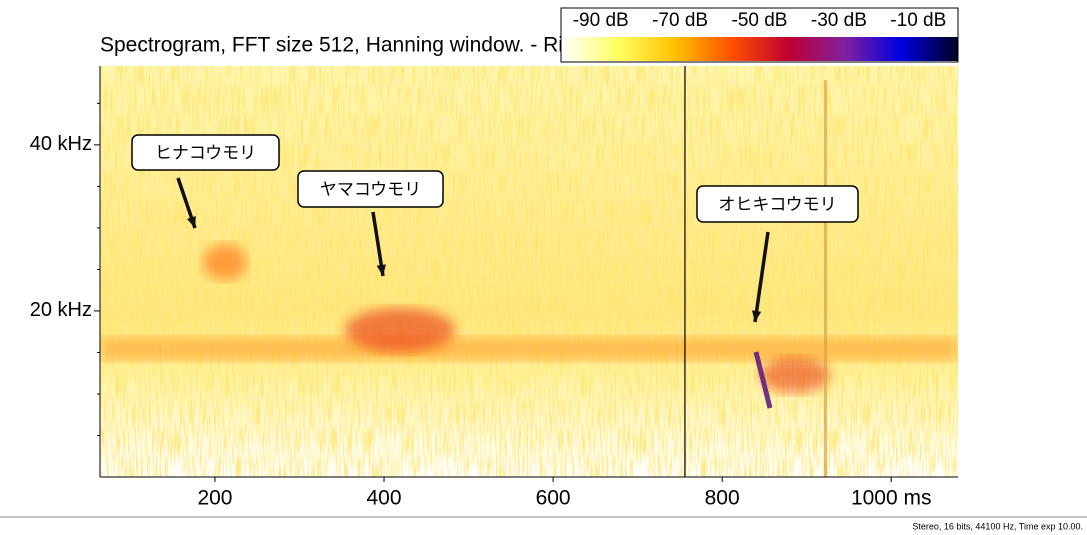  I want to click on annotation-text: ヤマコウモリ, so click(370, 190).